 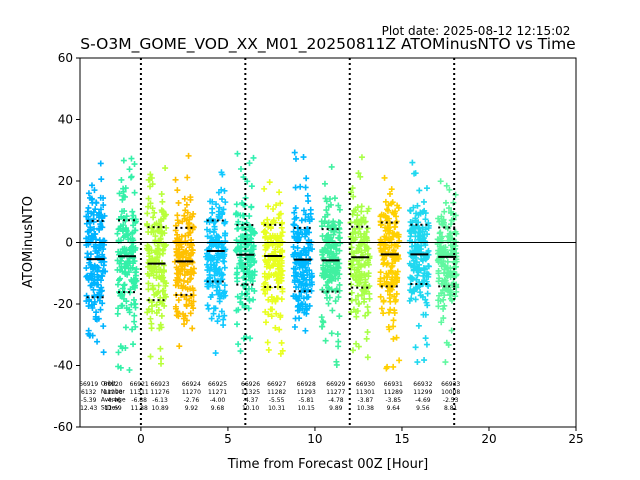 What do you see at coordinates (89, 400) in the screenshot?
I see `stat-value: -5.39` at bounding box center [89, 400].